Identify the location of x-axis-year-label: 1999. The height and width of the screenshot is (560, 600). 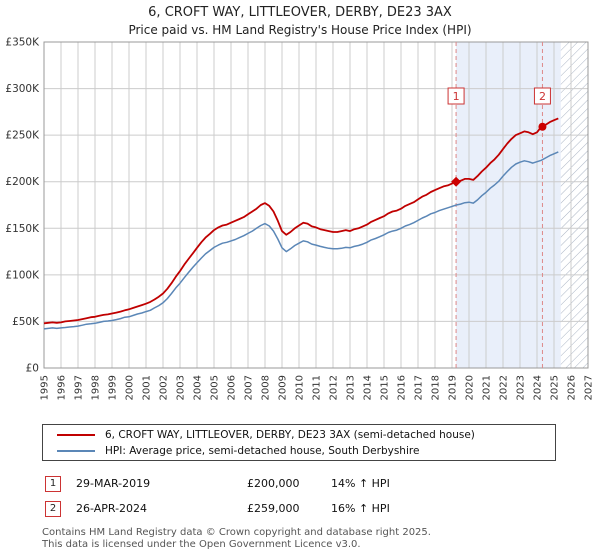
(113, 387).